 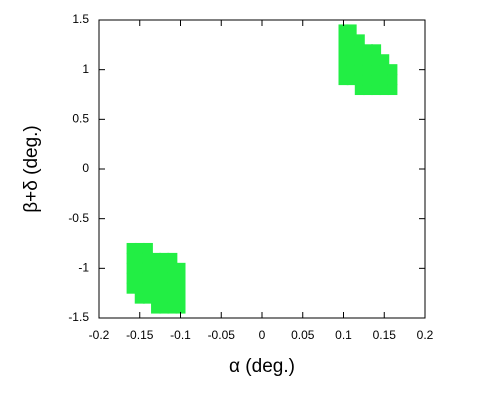 What do you see at coordinates (385, 335) in the screenshot?
I see `x-tick-label: 0.15` at bounding box center [385, 335].